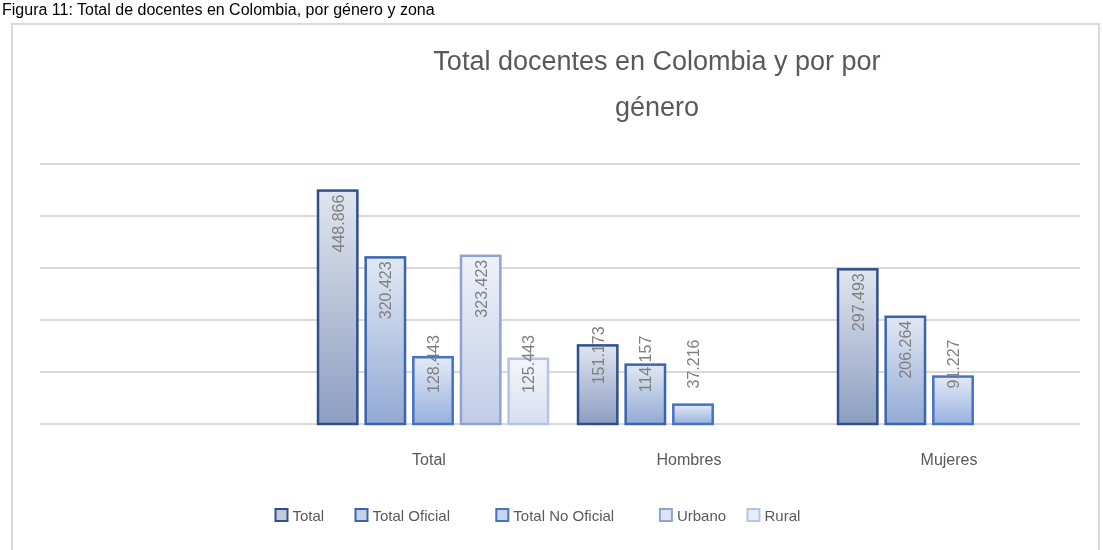 Image resolution: width=1103 pixels, height=550 pixels. What do you see at coordinates (429, 459) in the screenshot?
I see `x-tick-label: Total` at bounding box center [429, 459].